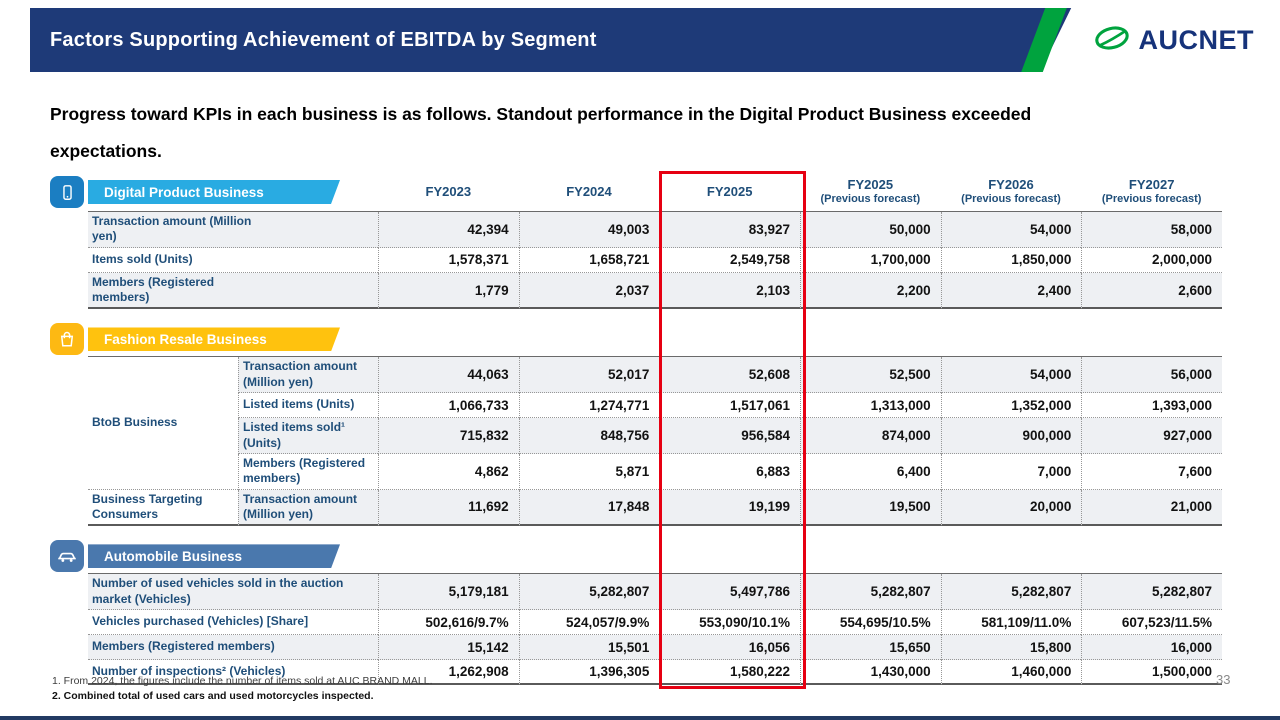 The width and height of the screenshot is (1280, 720). Describe the element at coordinates (589, 673) in the screenshot. I see `value-cell: 1,396,305` at that location.